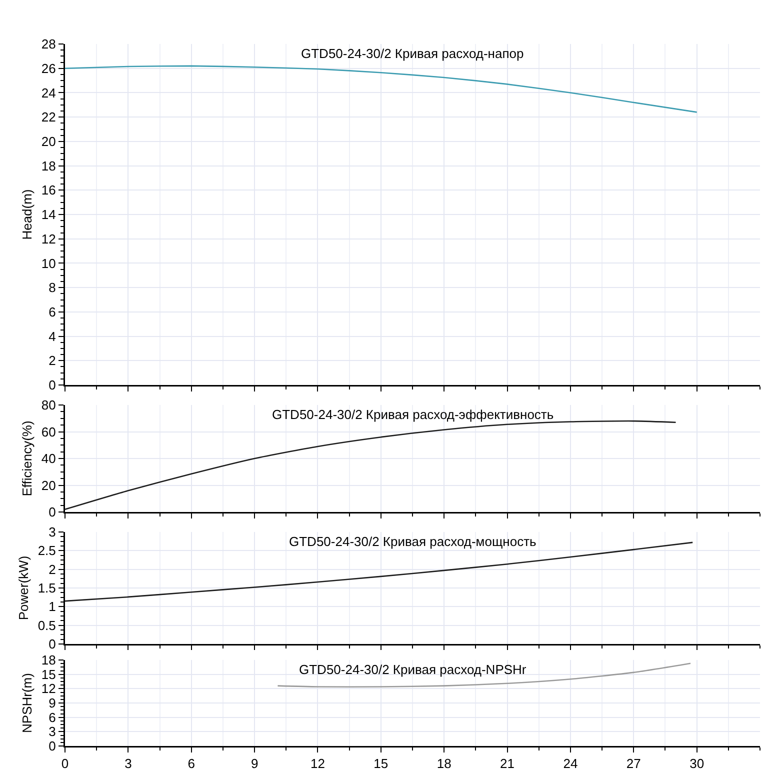  What do you see at coordinates (412, 53) in the screenshot?
I see `chart-title: GTD50-24-30/2 Кривая расход-напор` at bounding box center [412, 53].